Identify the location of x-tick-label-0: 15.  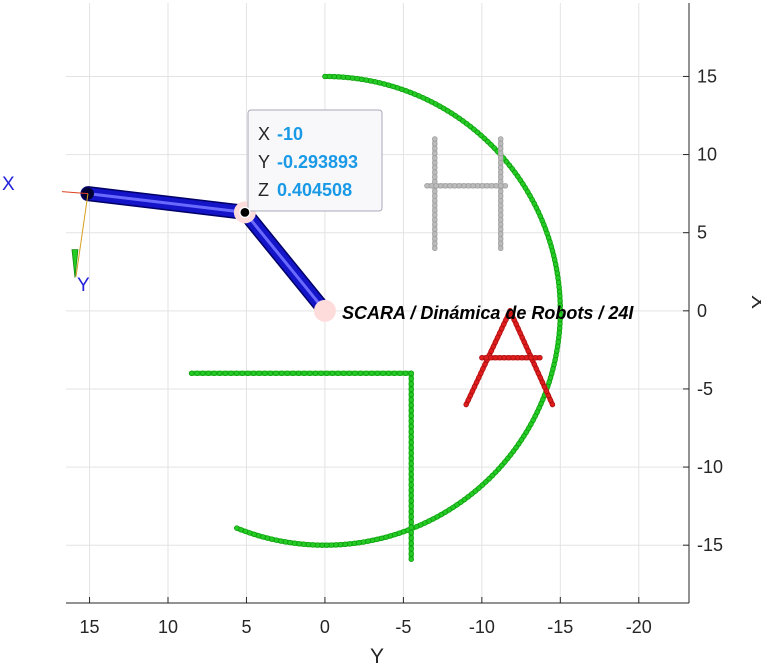
(90, 627).